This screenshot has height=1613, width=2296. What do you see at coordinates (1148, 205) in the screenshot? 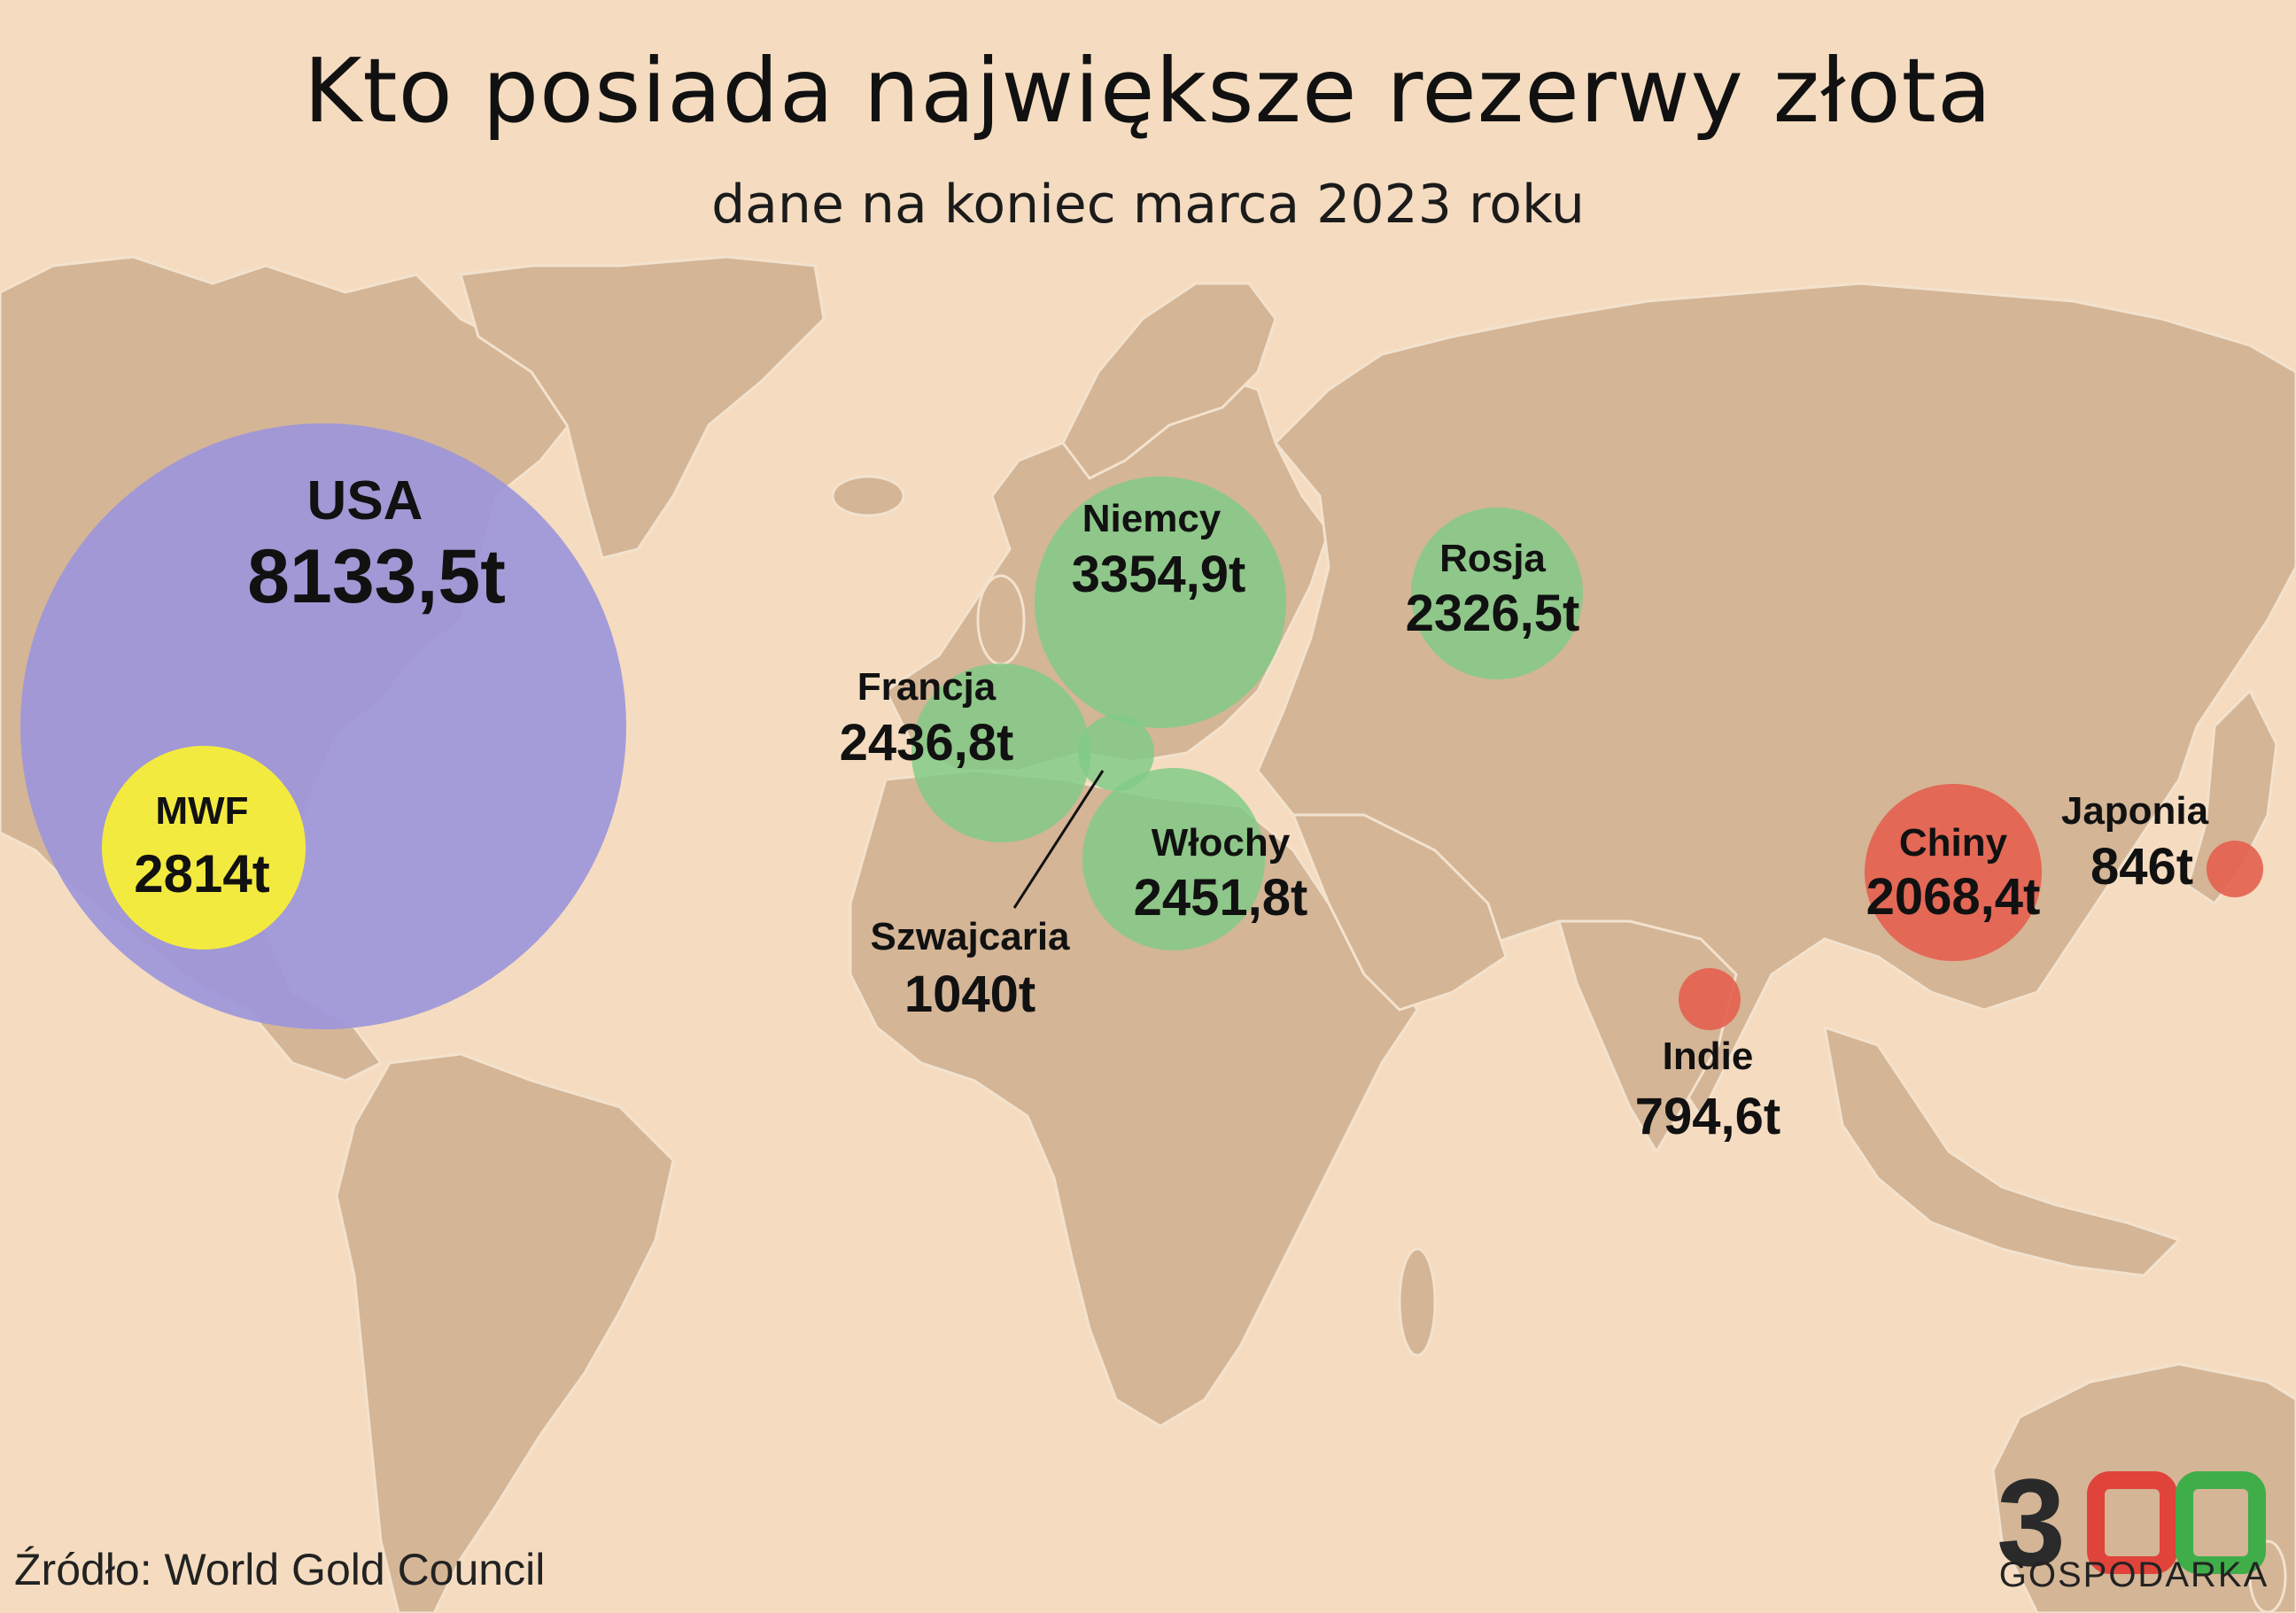
I see `page-subtitle: dane na koniec marca 2023 roku` at bounding box center [1148, 205].